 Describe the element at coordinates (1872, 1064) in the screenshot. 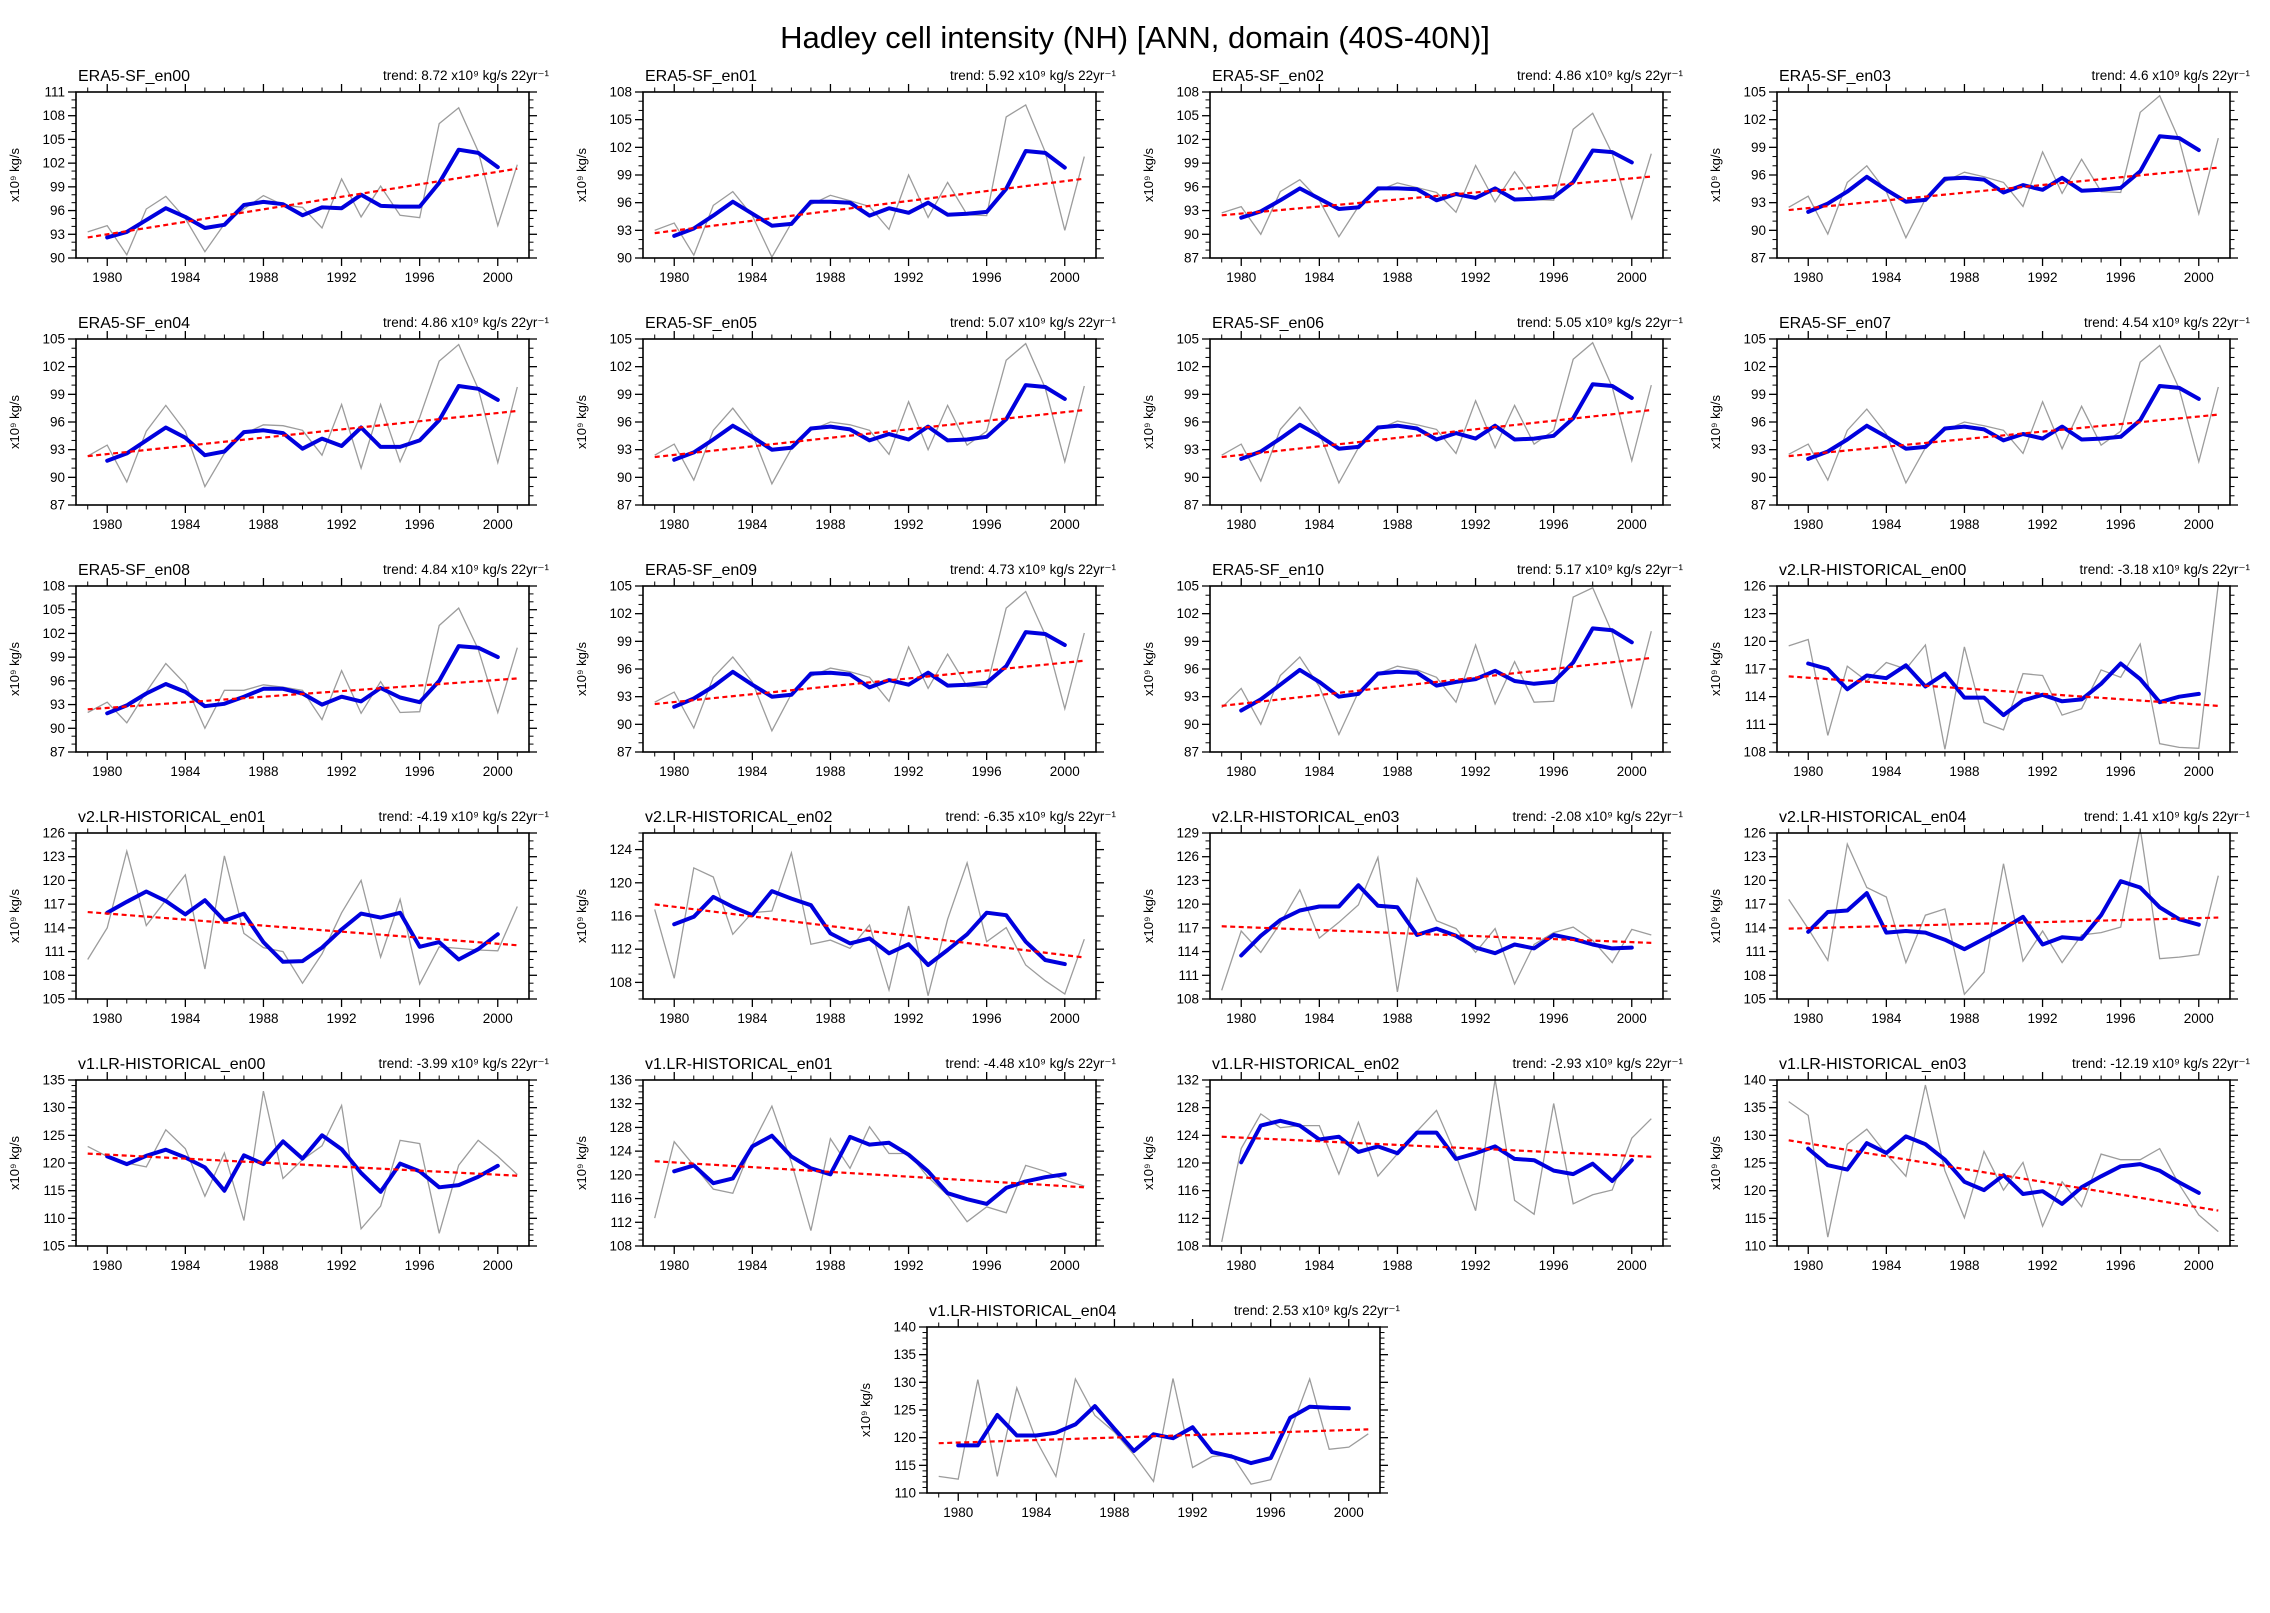

I see `panel-title: v1.LR-HISTORICAL_en03` at that location.